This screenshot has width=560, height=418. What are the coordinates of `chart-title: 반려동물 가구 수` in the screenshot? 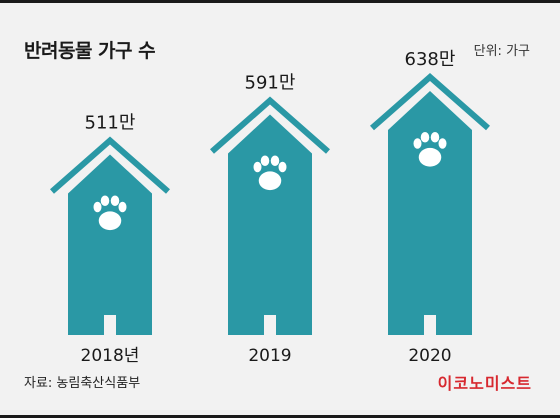 It's located at (90, 51).